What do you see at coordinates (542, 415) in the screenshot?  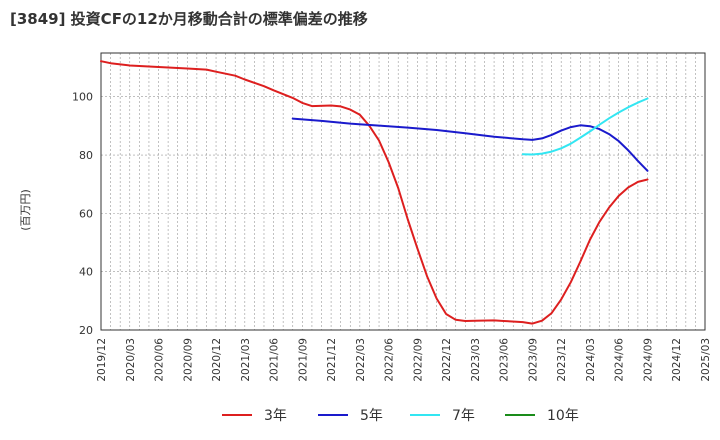 I see `legend-item-10y: 10年` at bounding box center [542, 415].